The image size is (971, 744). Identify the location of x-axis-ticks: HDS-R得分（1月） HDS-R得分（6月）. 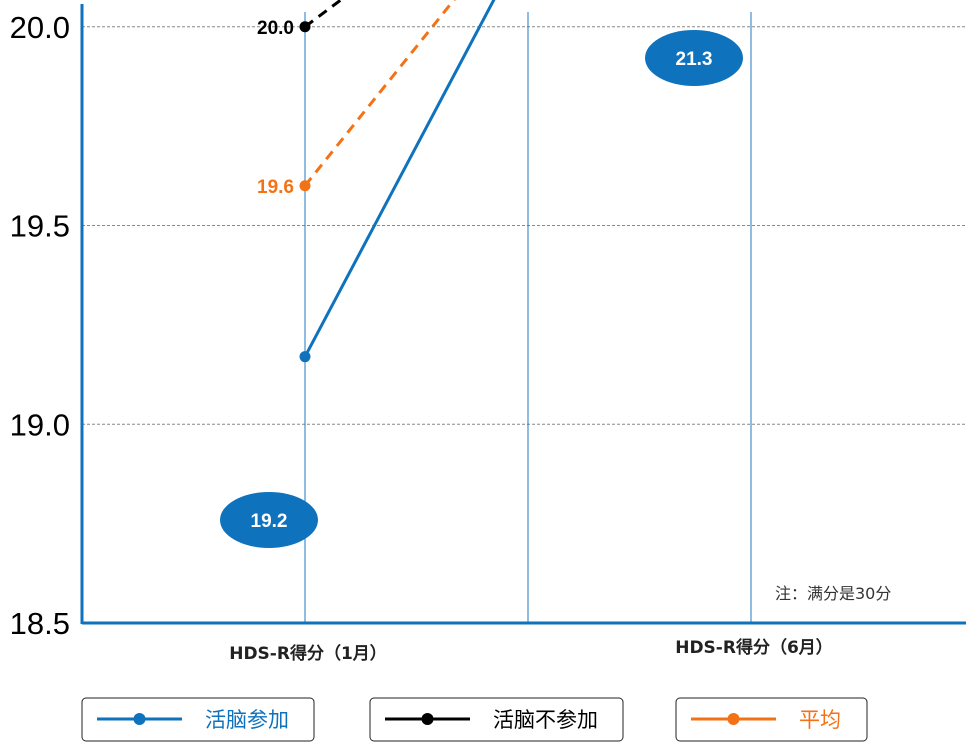
(531, 650).